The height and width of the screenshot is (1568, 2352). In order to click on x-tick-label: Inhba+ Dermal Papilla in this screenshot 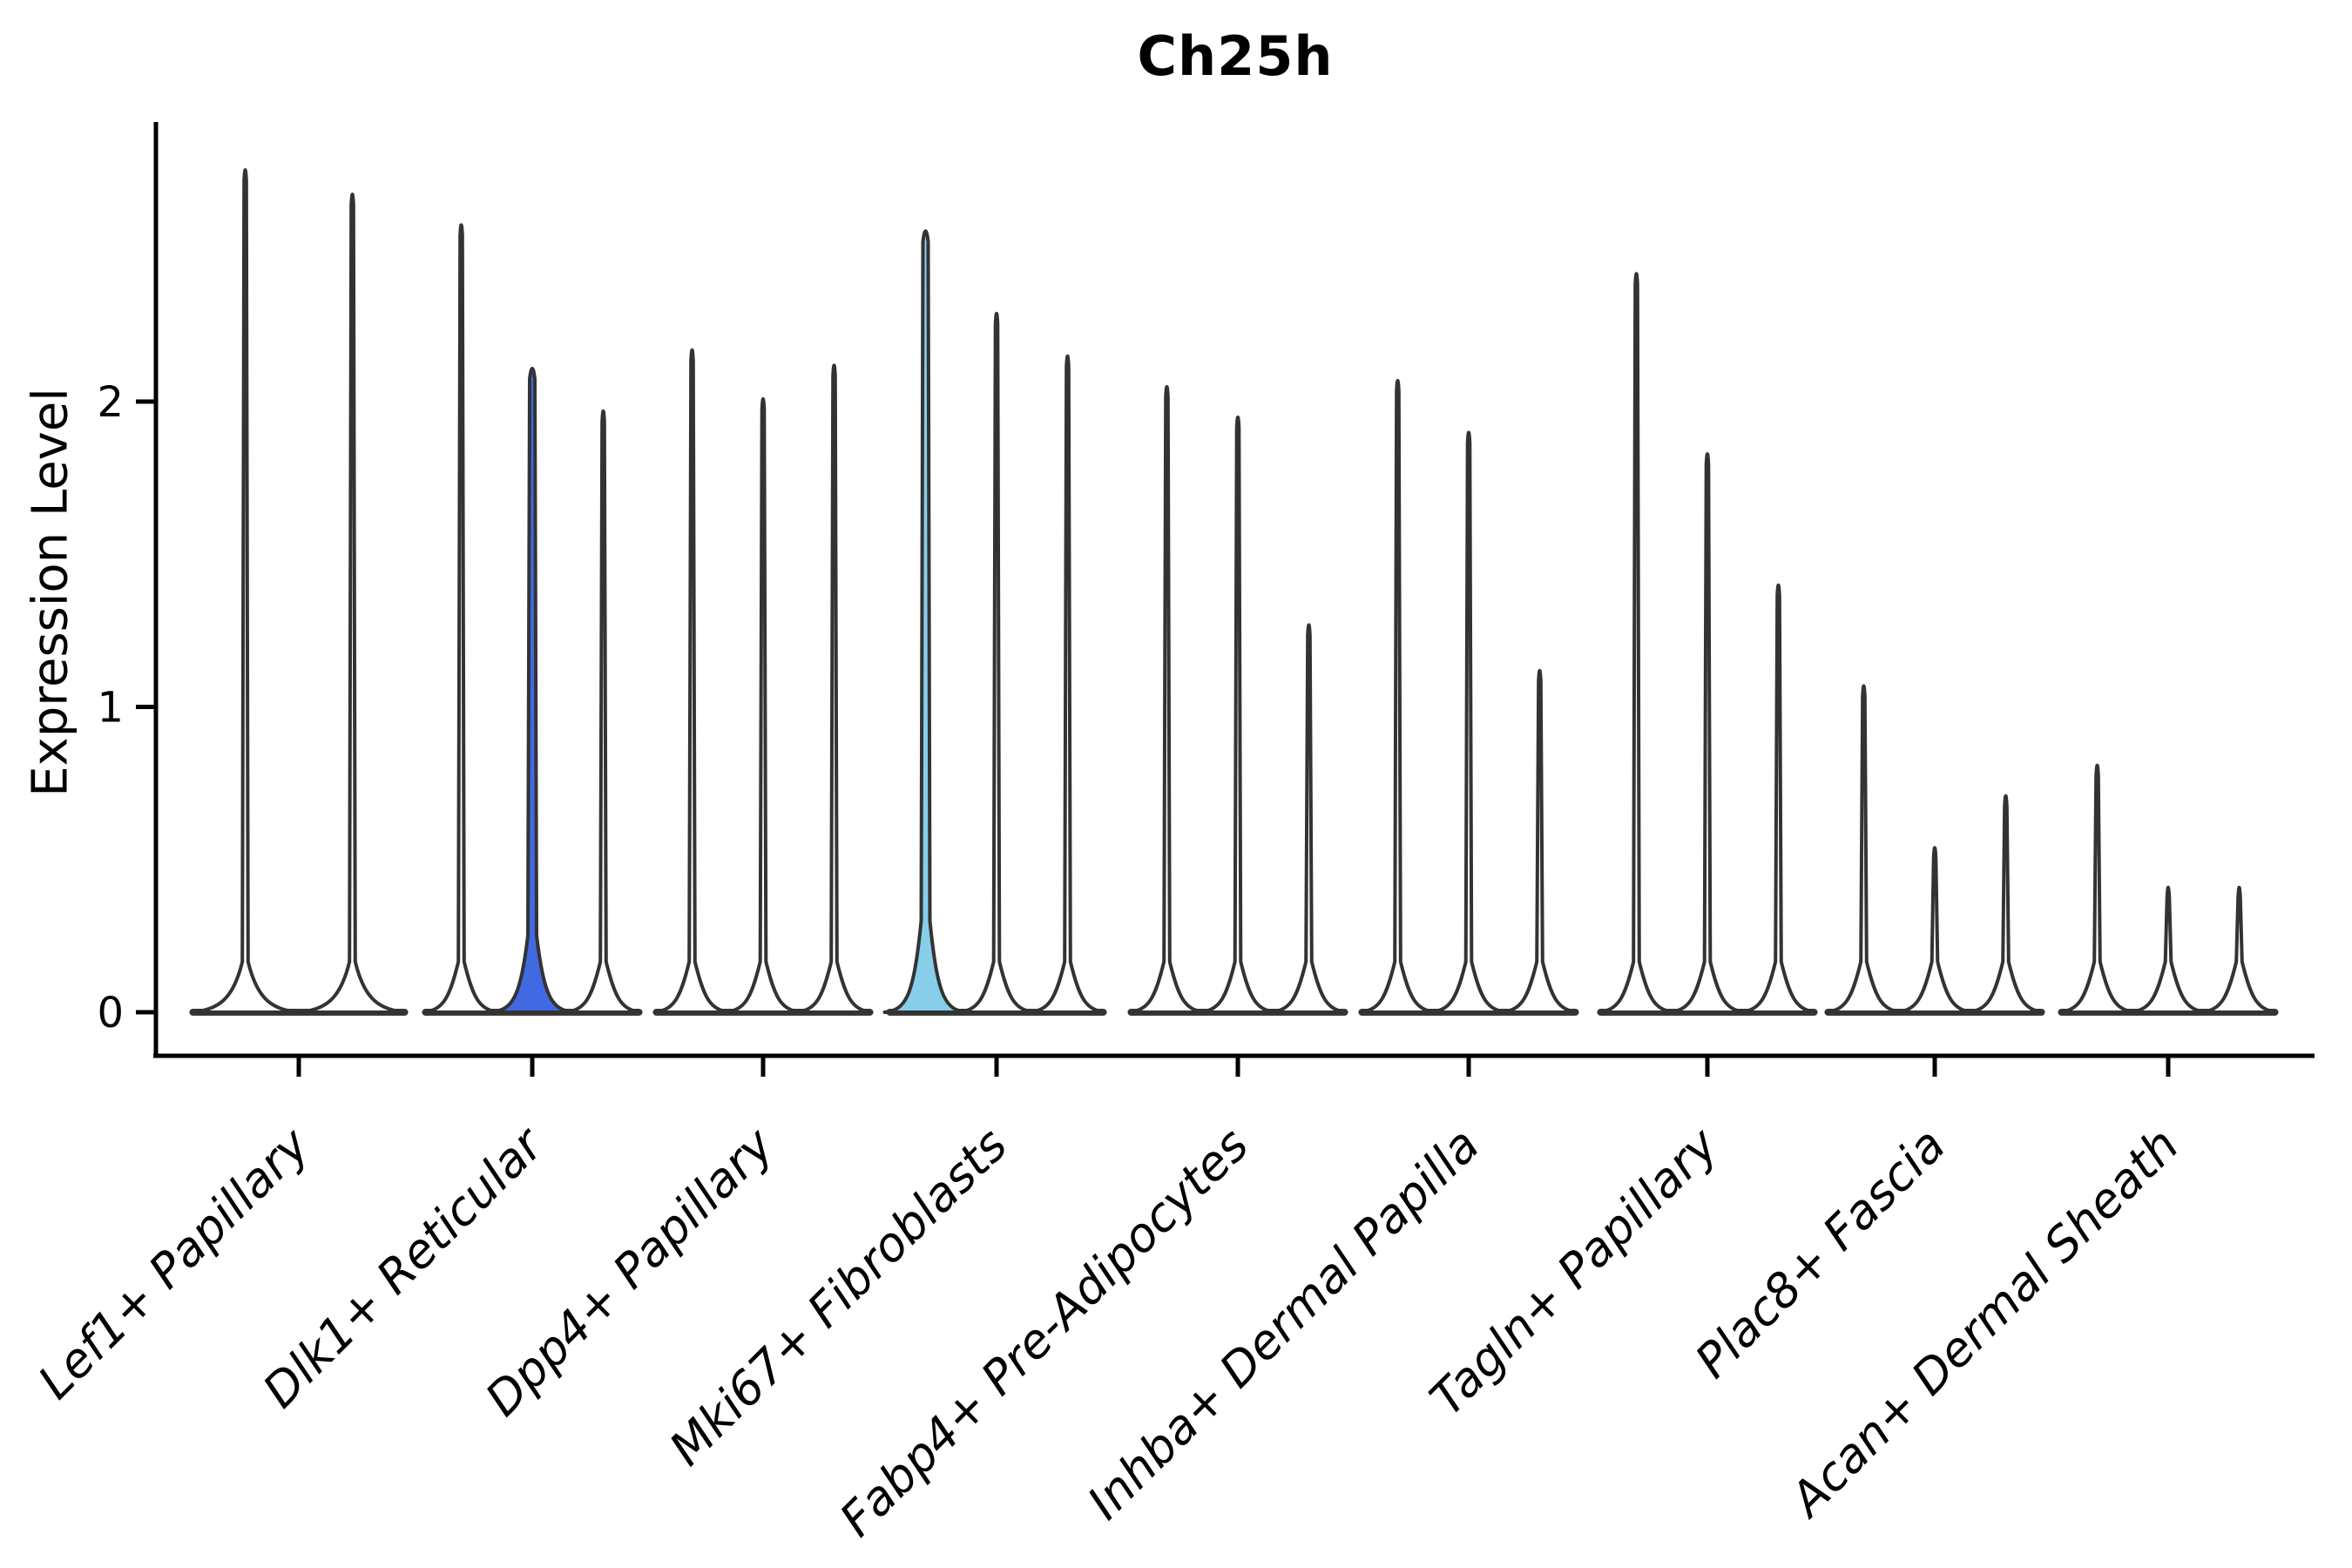, I will do `click(1283, 1324)`.